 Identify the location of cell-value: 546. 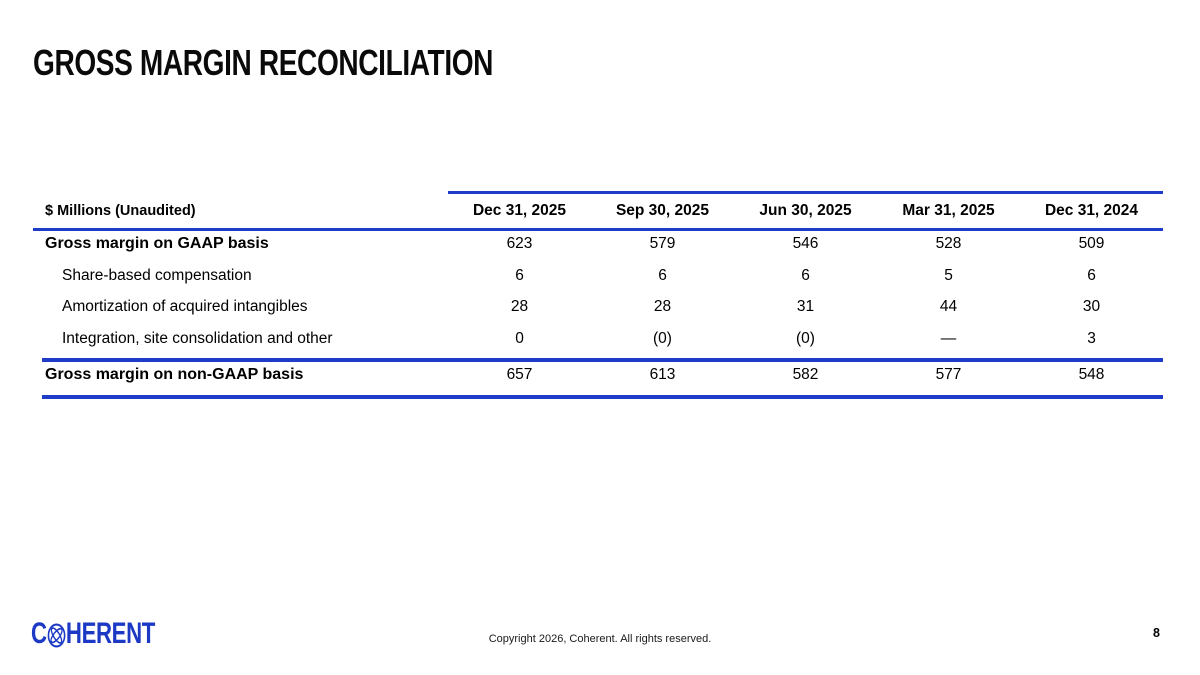
(805, 243).